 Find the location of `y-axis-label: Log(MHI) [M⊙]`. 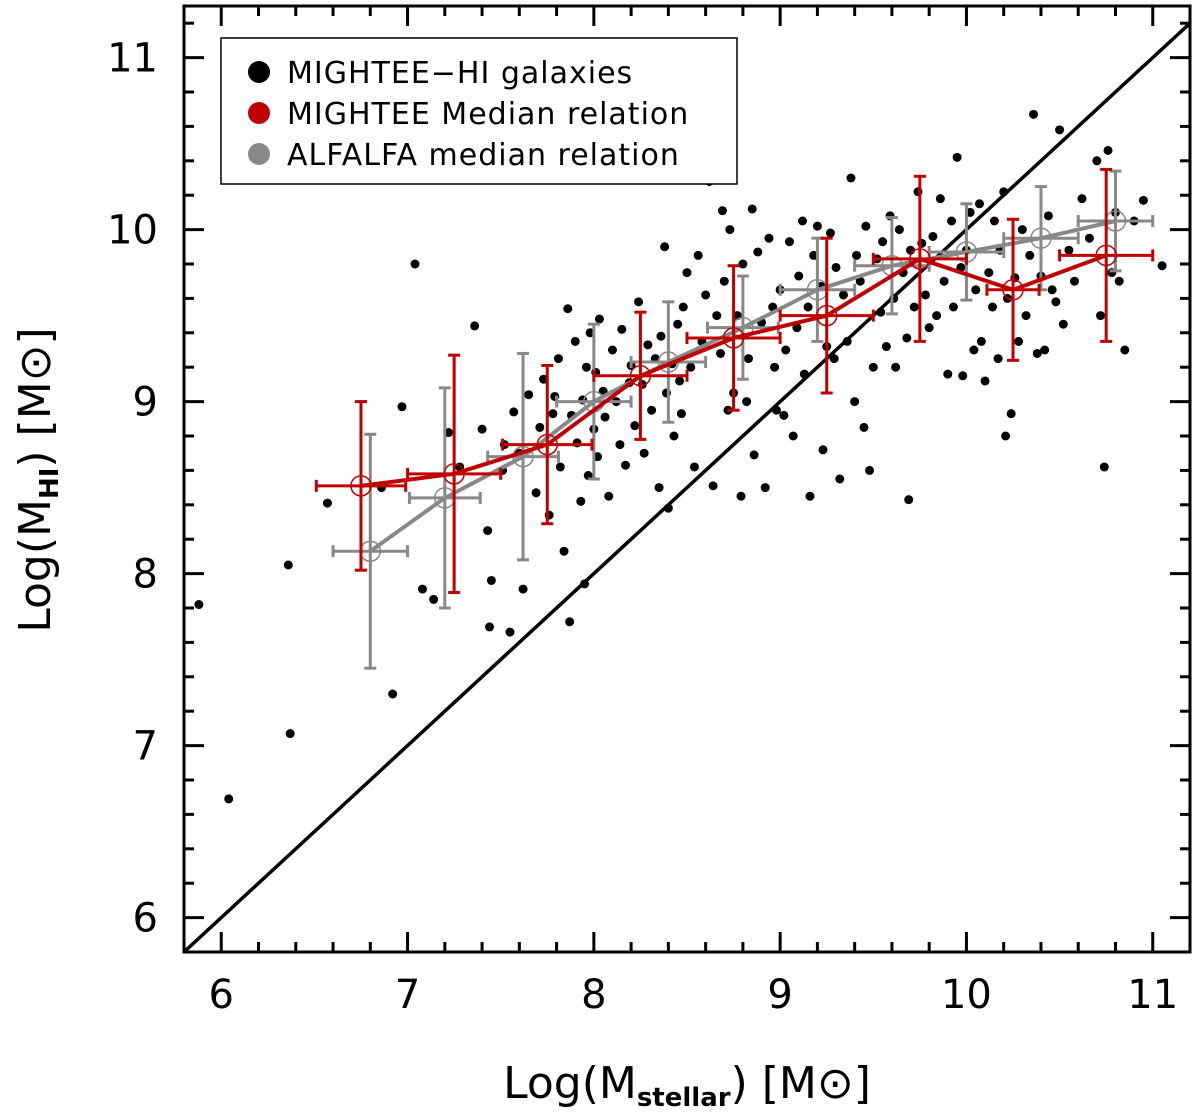

y-axis-label: Log(MHI) [M⊙] is located at coordinates (37, 479).